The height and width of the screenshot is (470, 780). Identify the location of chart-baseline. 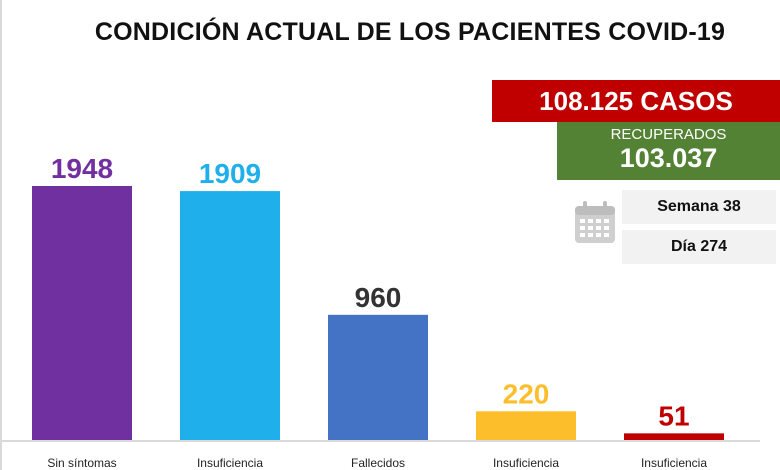
(380, 441).